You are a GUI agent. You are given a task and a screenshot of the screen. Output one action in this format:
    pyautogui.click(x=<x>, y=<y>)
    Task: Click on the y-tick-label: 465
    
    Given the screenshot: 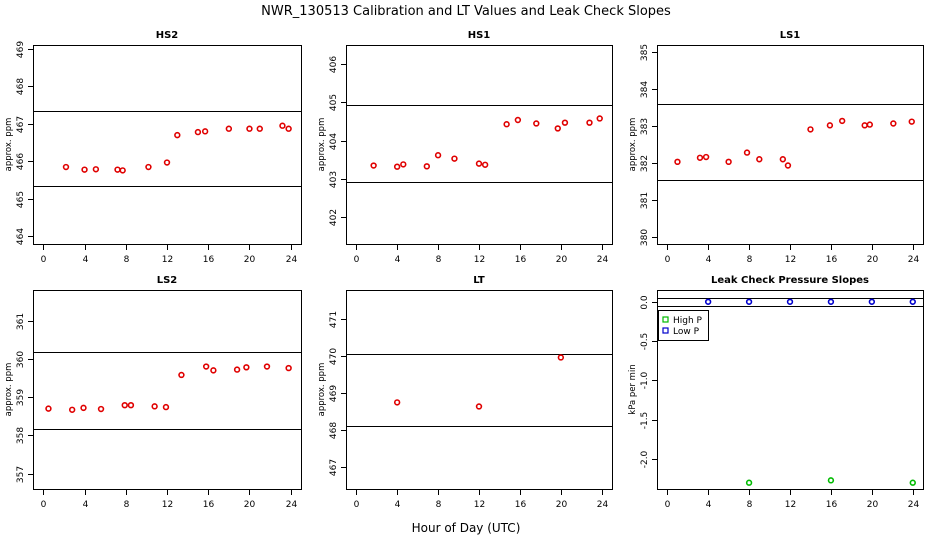 What is the action you would take?
    pyautogui.click(x=21, y=199)
    